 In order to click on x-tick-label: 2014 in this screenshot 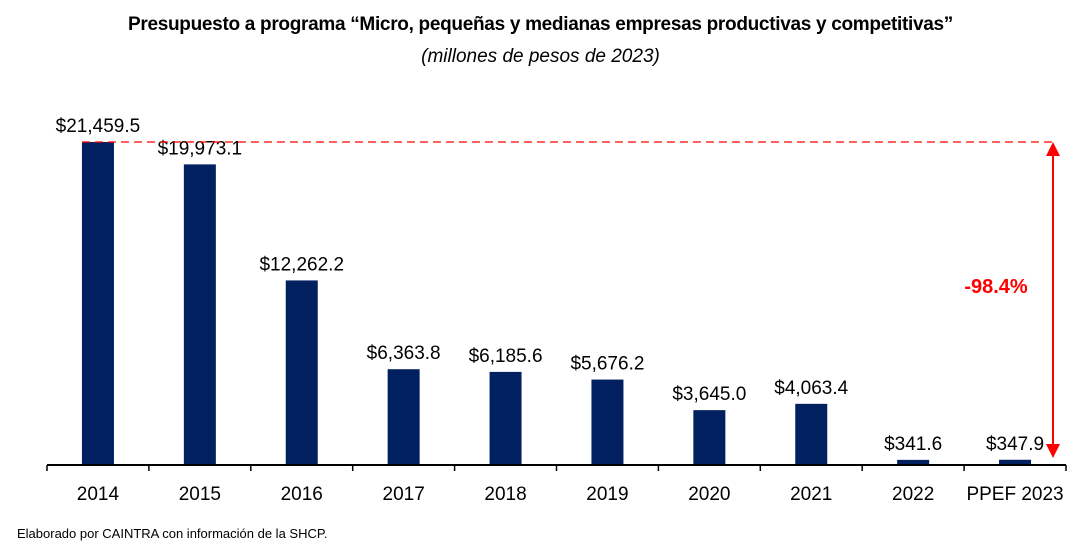, I will do `click(98, 494)`.